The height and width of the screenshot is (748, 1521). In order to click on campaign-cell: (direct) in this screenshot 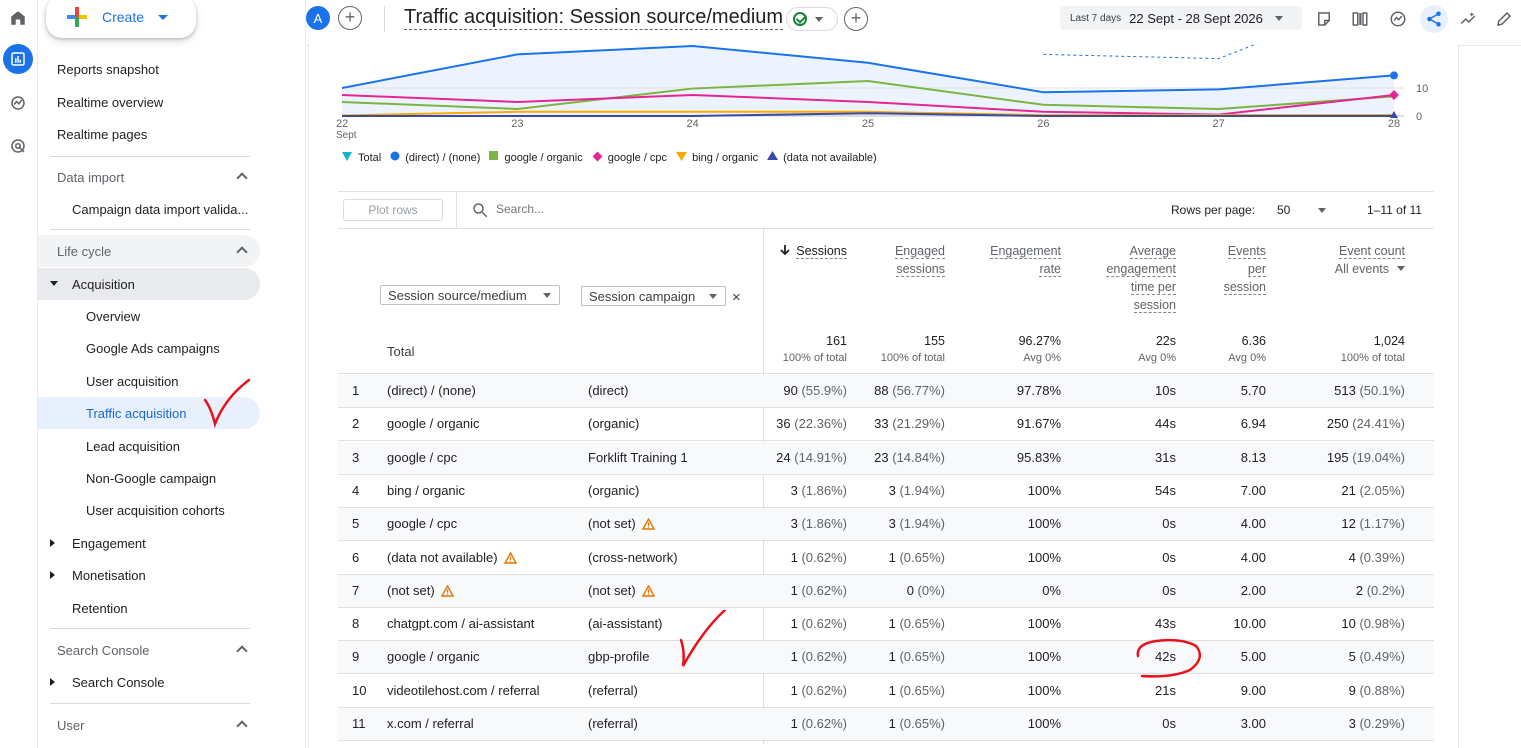, I will do `click(608, 390)`.